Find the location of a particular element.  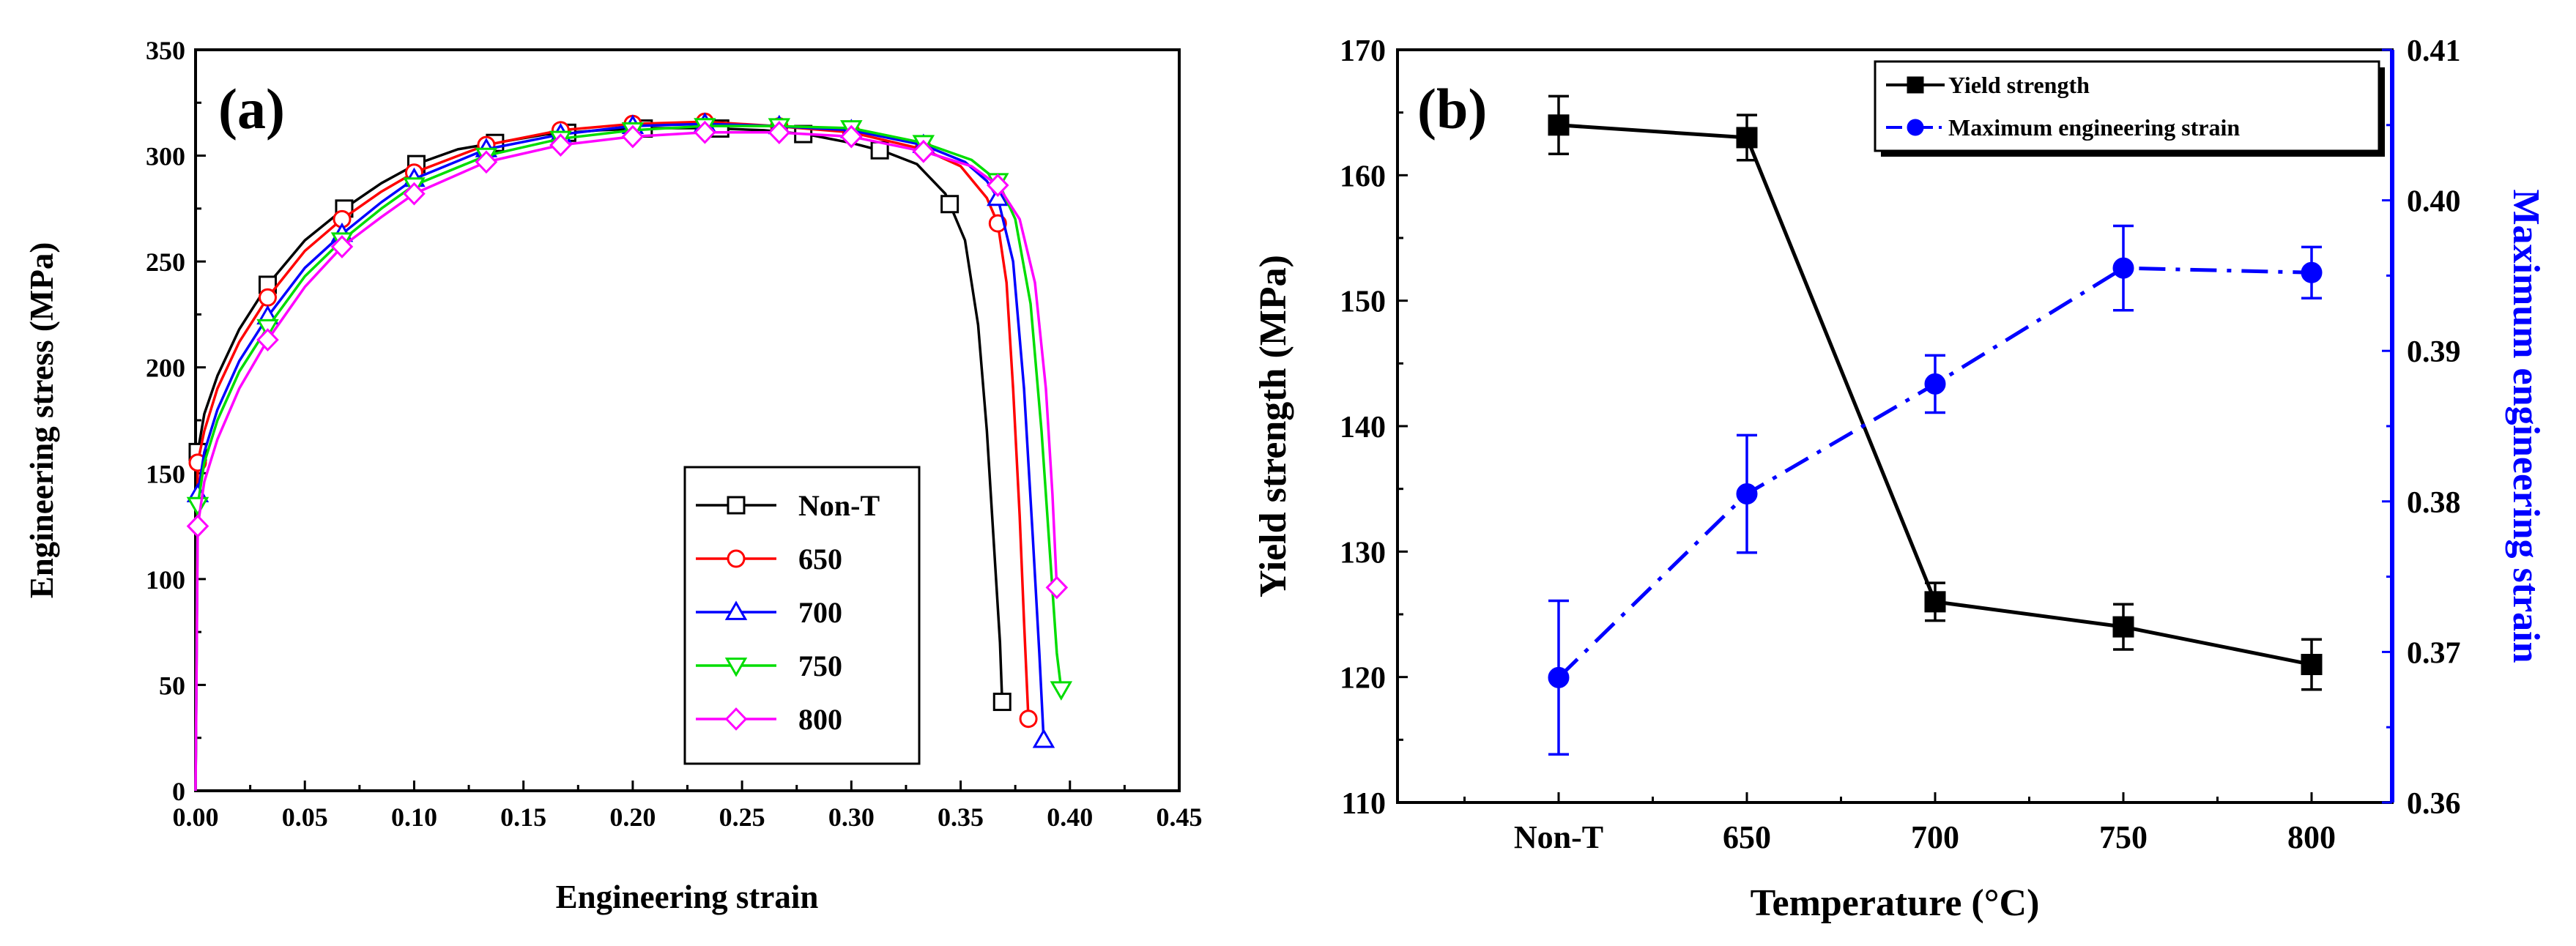

panel-a-y-axis-label: Engineering stress (MPa) is located at coordinates (41, 420).